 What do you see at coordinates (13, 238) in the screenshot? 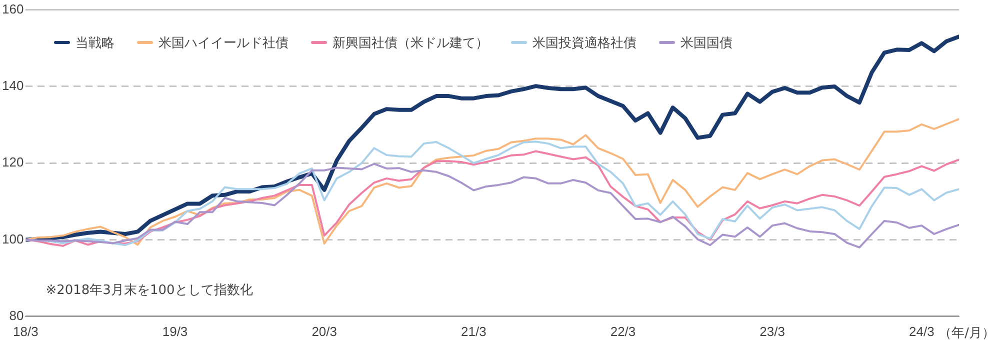
I see `y-tick-label: 100` at bounding box center [13, 238].